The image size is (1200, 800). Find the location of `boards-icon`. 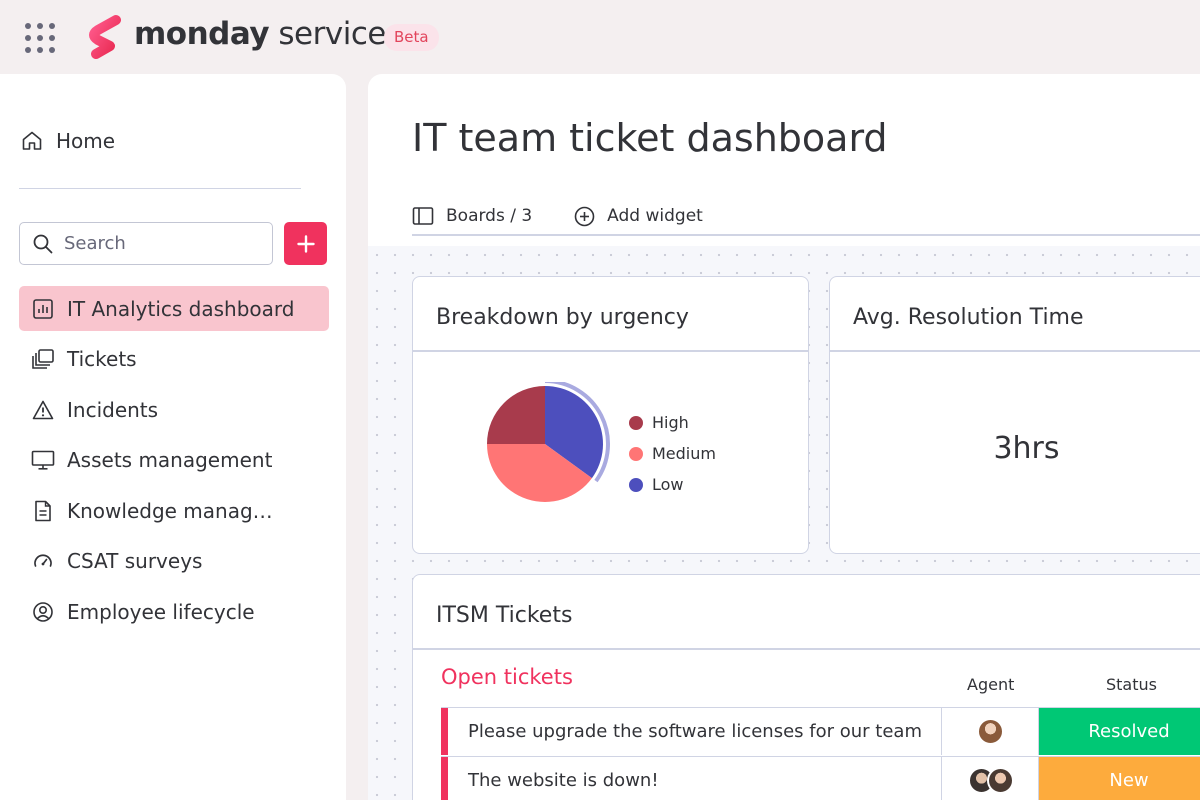

boards-icon is located at coordinates (423, 216).